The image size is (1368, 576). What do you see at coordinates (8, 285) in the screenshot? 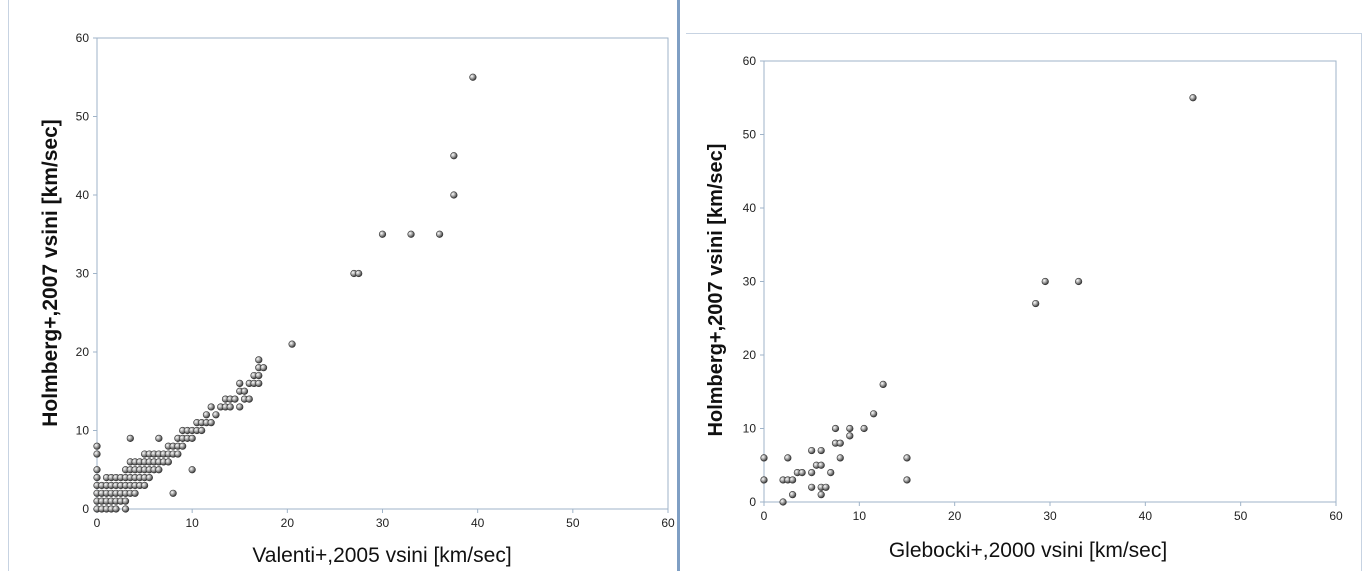
I see `left-panel-border` at bounding box center [8, 285].